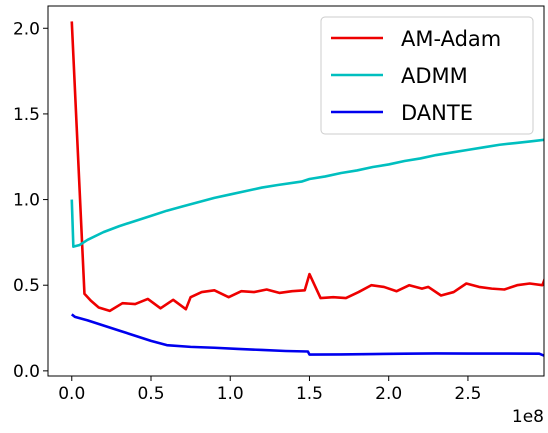 Image resolution: width=548 pixels, height=433 pixels. I want to click on x-tick-label: 0.0, so click(71, 394).